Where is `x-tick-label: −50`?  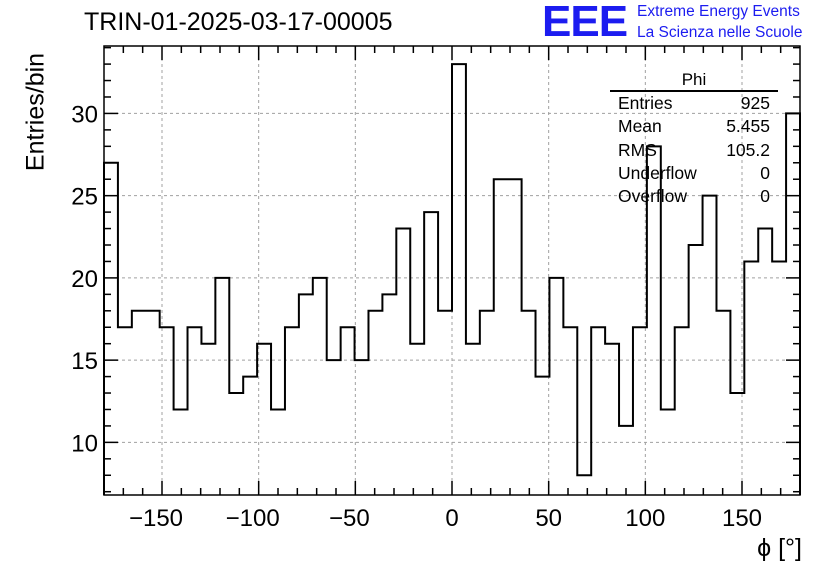
x-tick-label: −50 is located at coordinates (349, 518).